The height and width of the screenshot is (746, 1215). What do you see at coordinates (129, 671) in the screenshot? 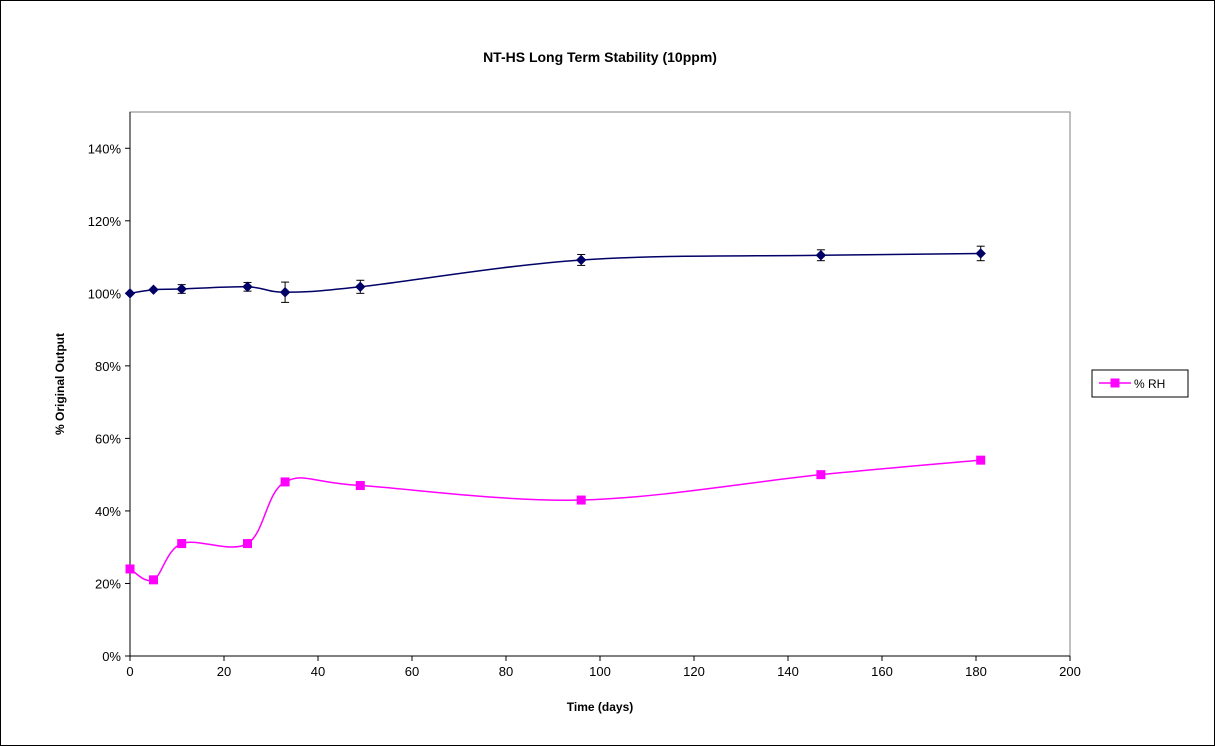
I see `x-tick-label: 0` at bounding box center [129, 671].